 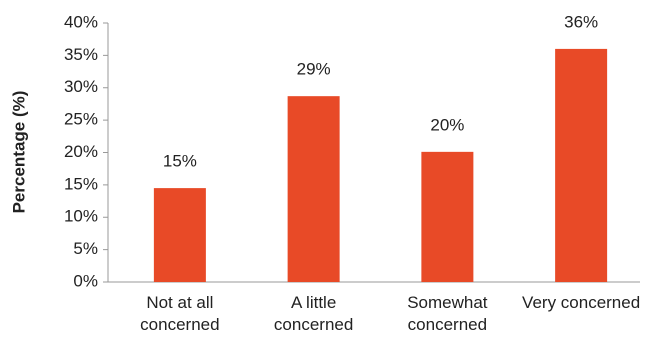 What do you see at coordinates (81, 151) in the screenshot?
I see `y-tick-label: 20%` at bounding box center [81, 151].